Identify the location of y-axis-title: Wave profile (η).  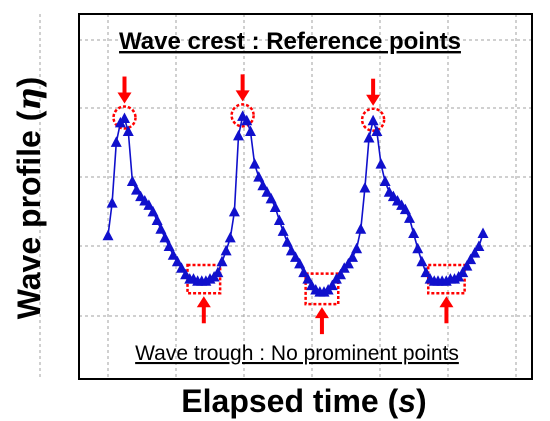
(29, 198).